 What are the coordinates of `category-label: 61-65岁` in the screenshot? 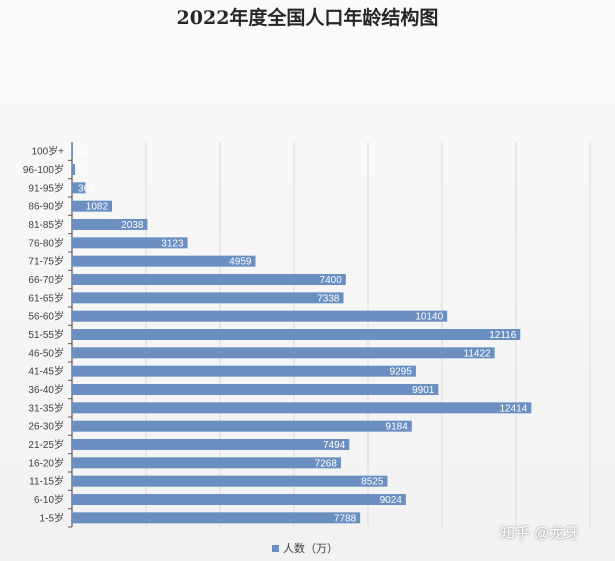 It's located at (46, 297).